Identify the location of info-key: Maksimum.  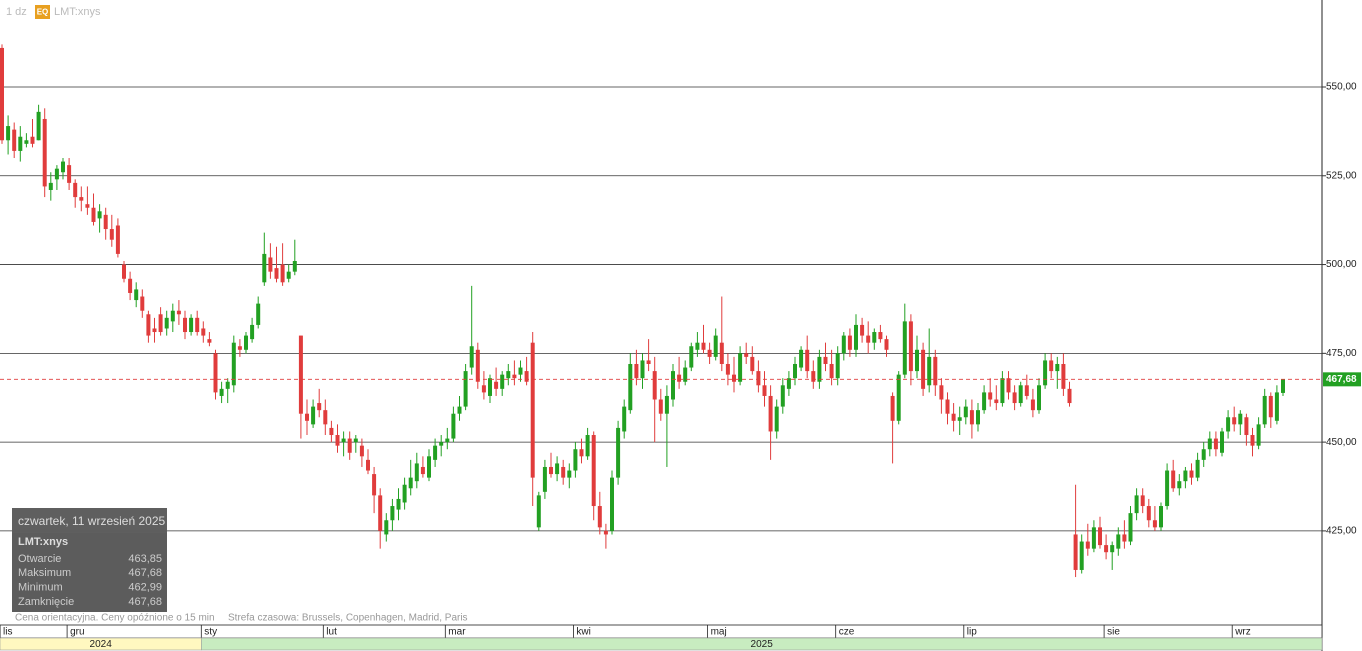
(44, 573).